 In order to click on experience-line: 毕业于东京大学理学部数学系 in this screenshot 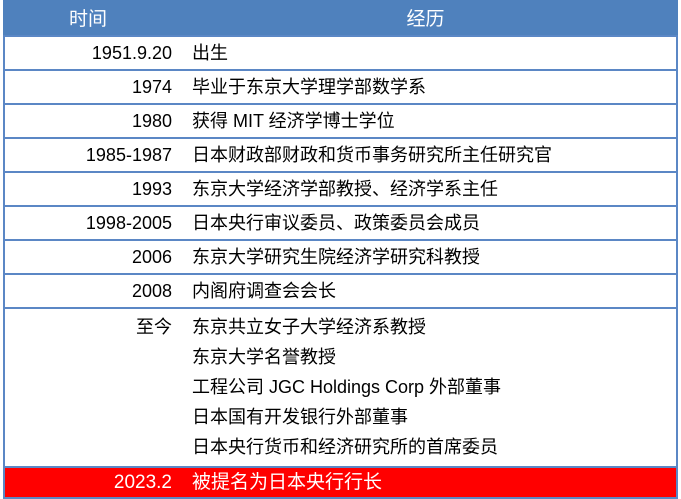, I will do `click(309, 87)`.